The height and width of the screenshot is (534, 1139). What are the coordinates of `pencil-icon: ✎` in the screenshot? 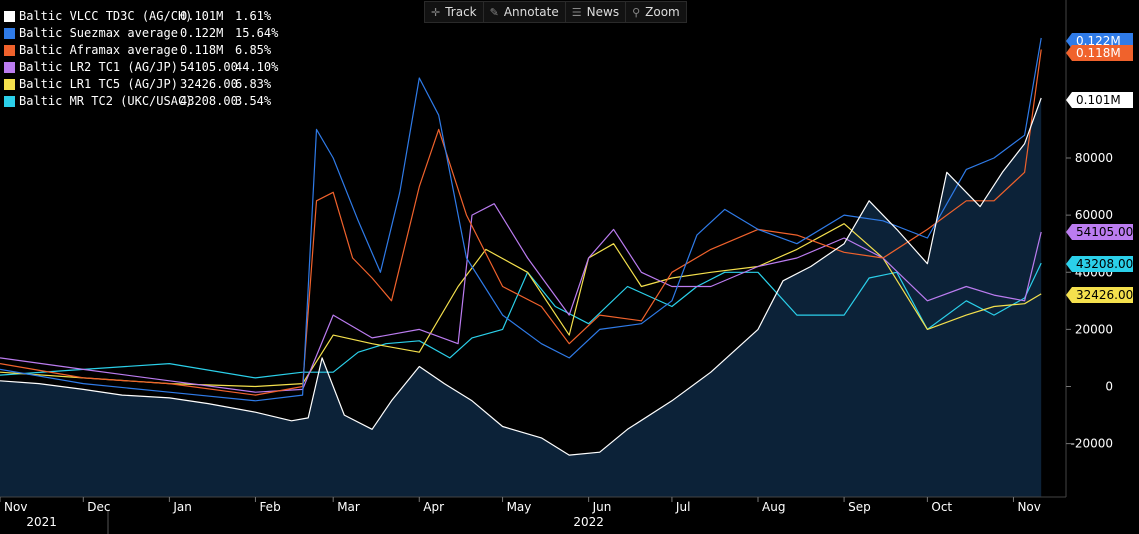 It's located at (494, 12).